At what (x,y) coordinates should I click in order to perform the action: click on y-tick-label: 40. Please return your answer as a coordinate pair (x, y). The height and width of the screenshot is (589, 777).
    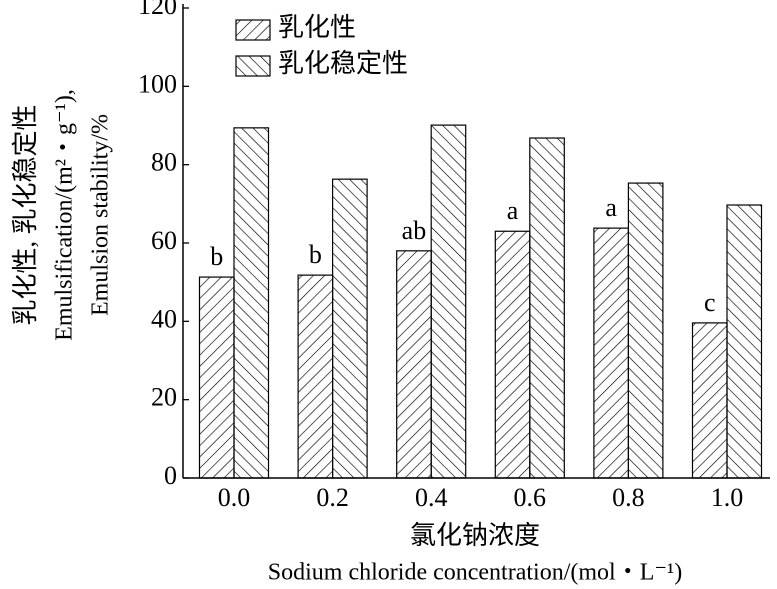
    Looking at the image, I should click on (164, 318).